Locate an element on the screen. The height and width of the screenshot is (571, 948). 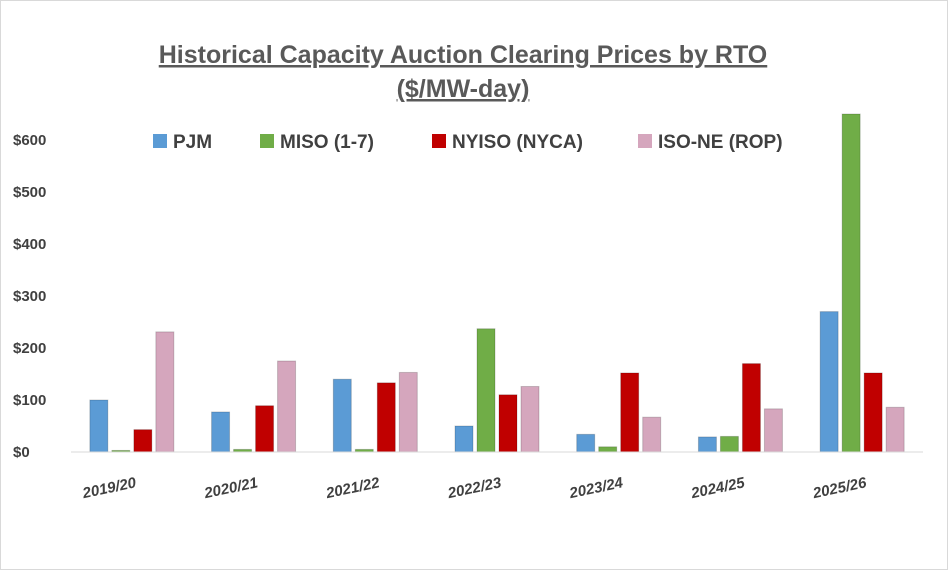
legend-label: NYISO (NYCA) is located at coordinates (517, 142).